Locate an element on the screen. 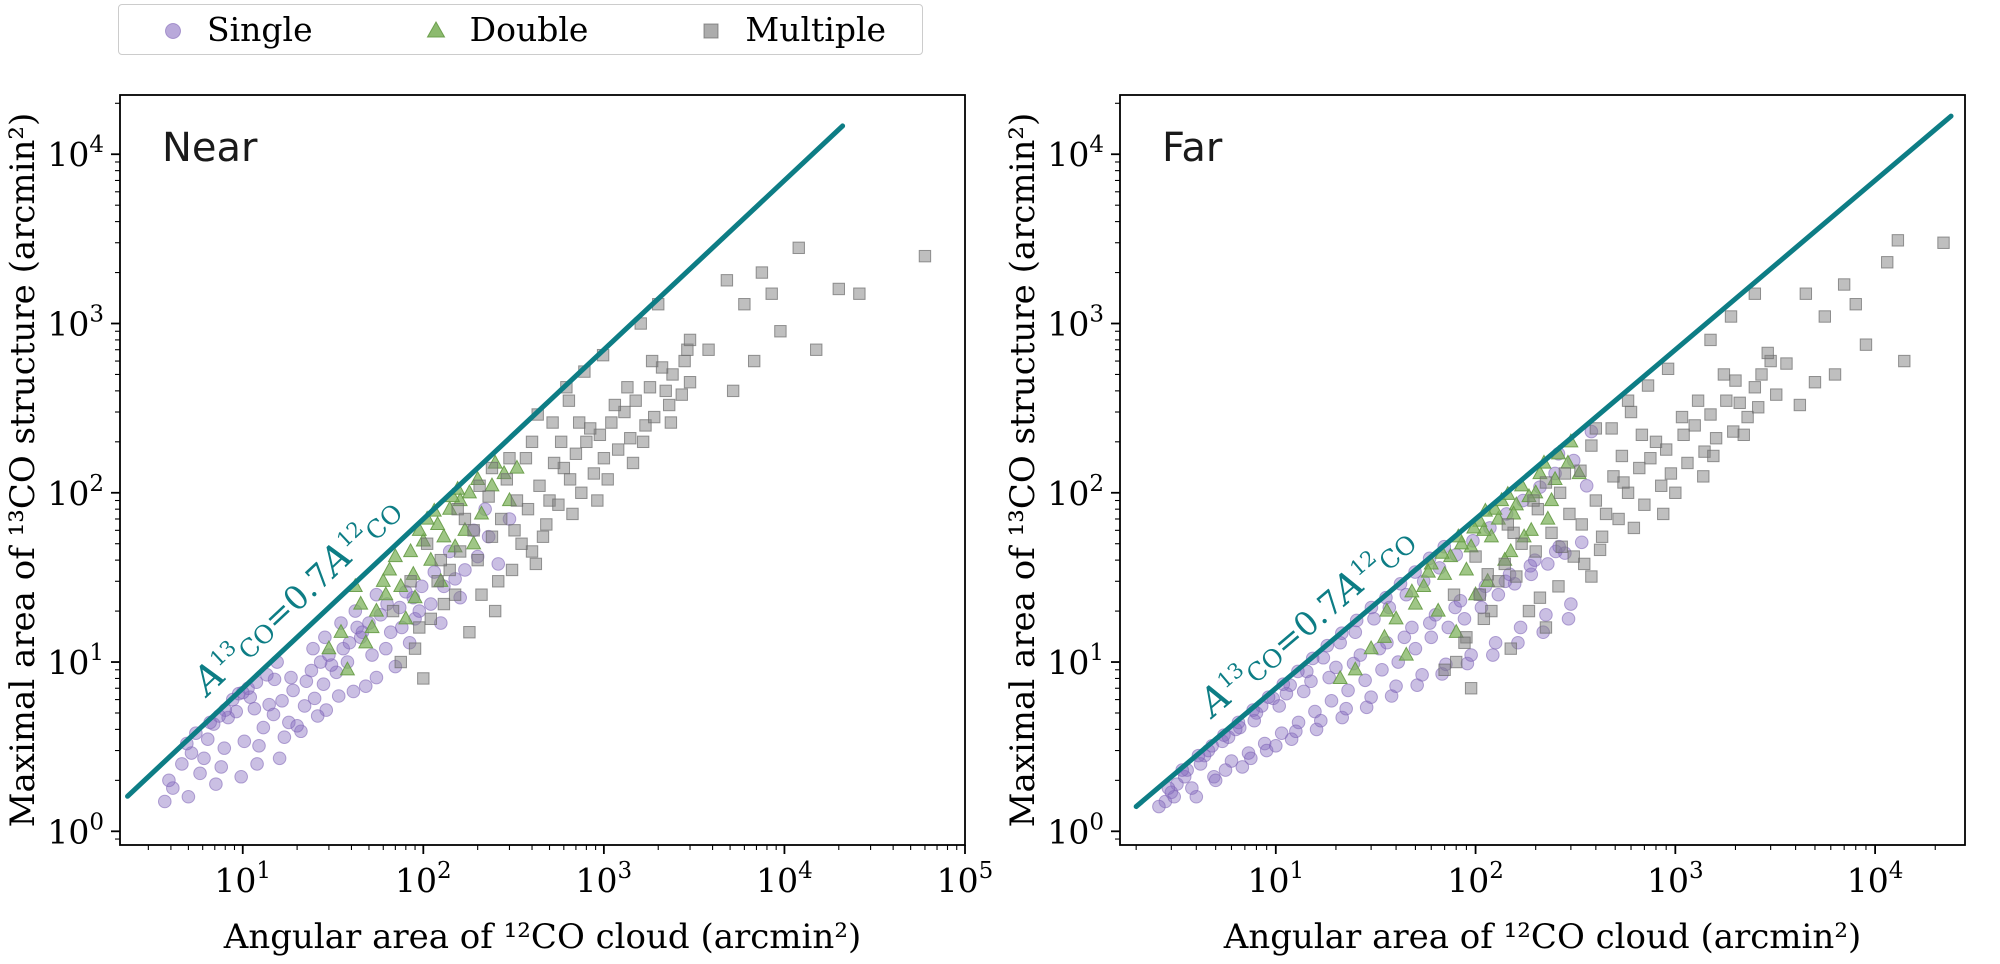 The width and height of the screenshot is (2000, 964). triangle-marker-icon is located at coordinates (435, 28).